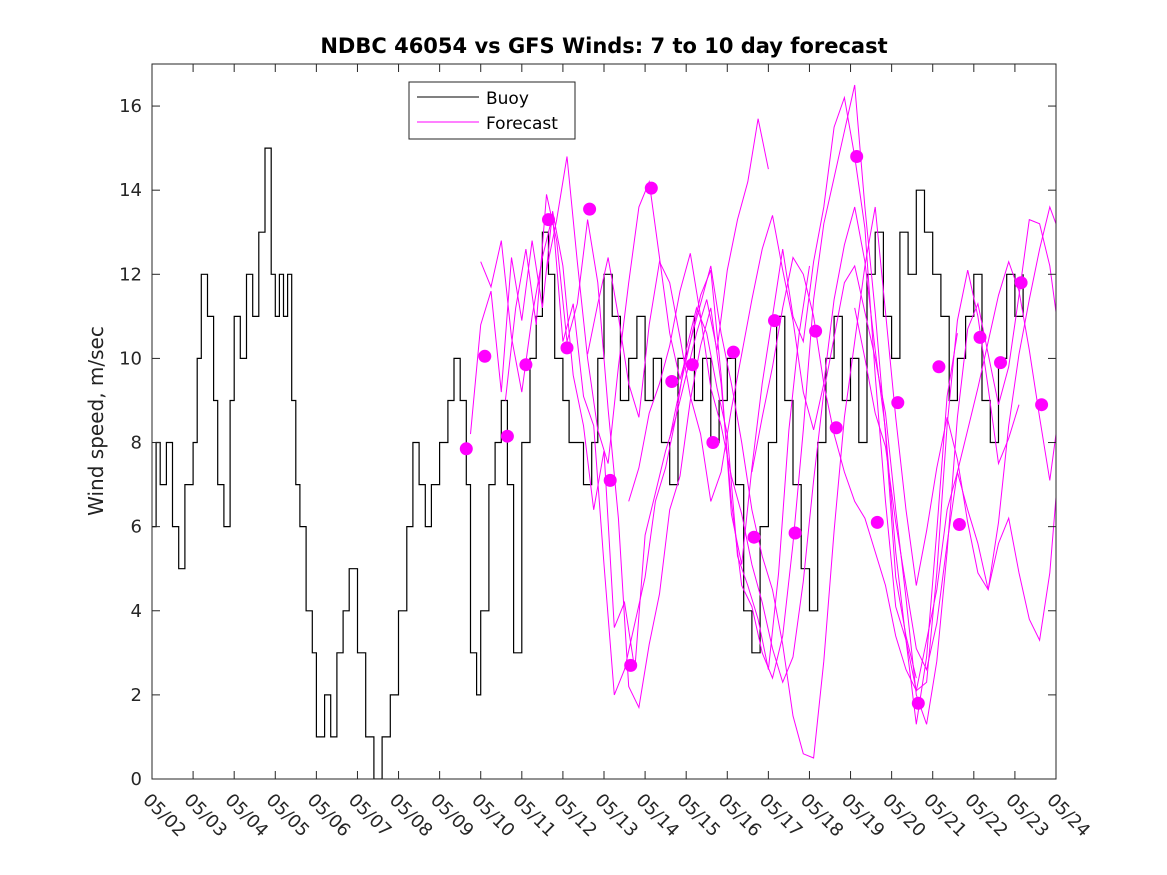  I want to click on legend: Buoy Forecast, so click(492, 110).